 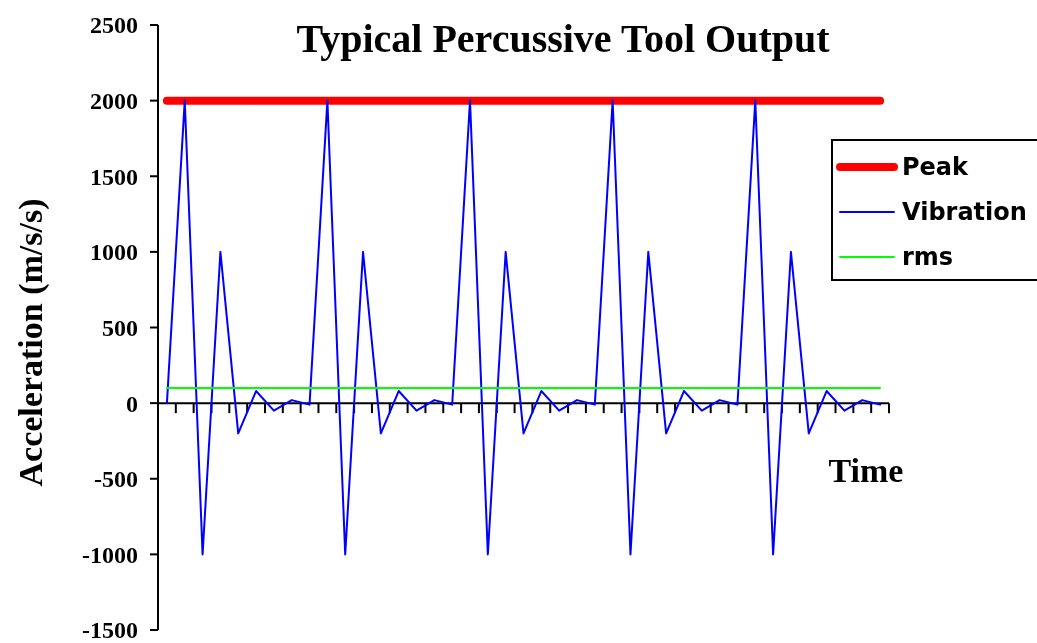 I want to click on legend-label: Peak, so click(x=936, y=167).